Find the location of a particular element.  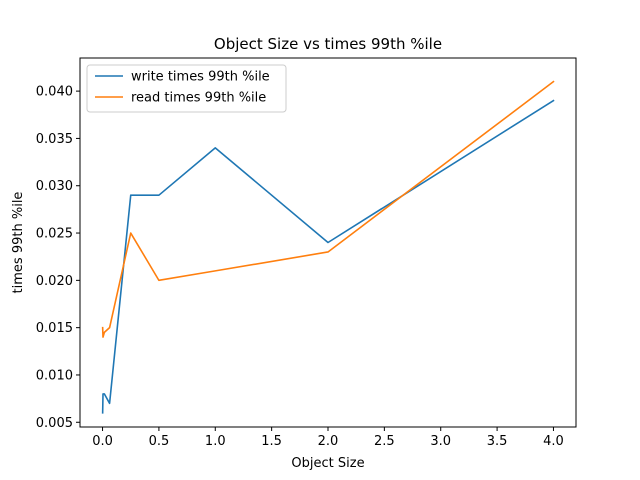

x-tick-label: 2.0 is located at coordinates (328, 441).